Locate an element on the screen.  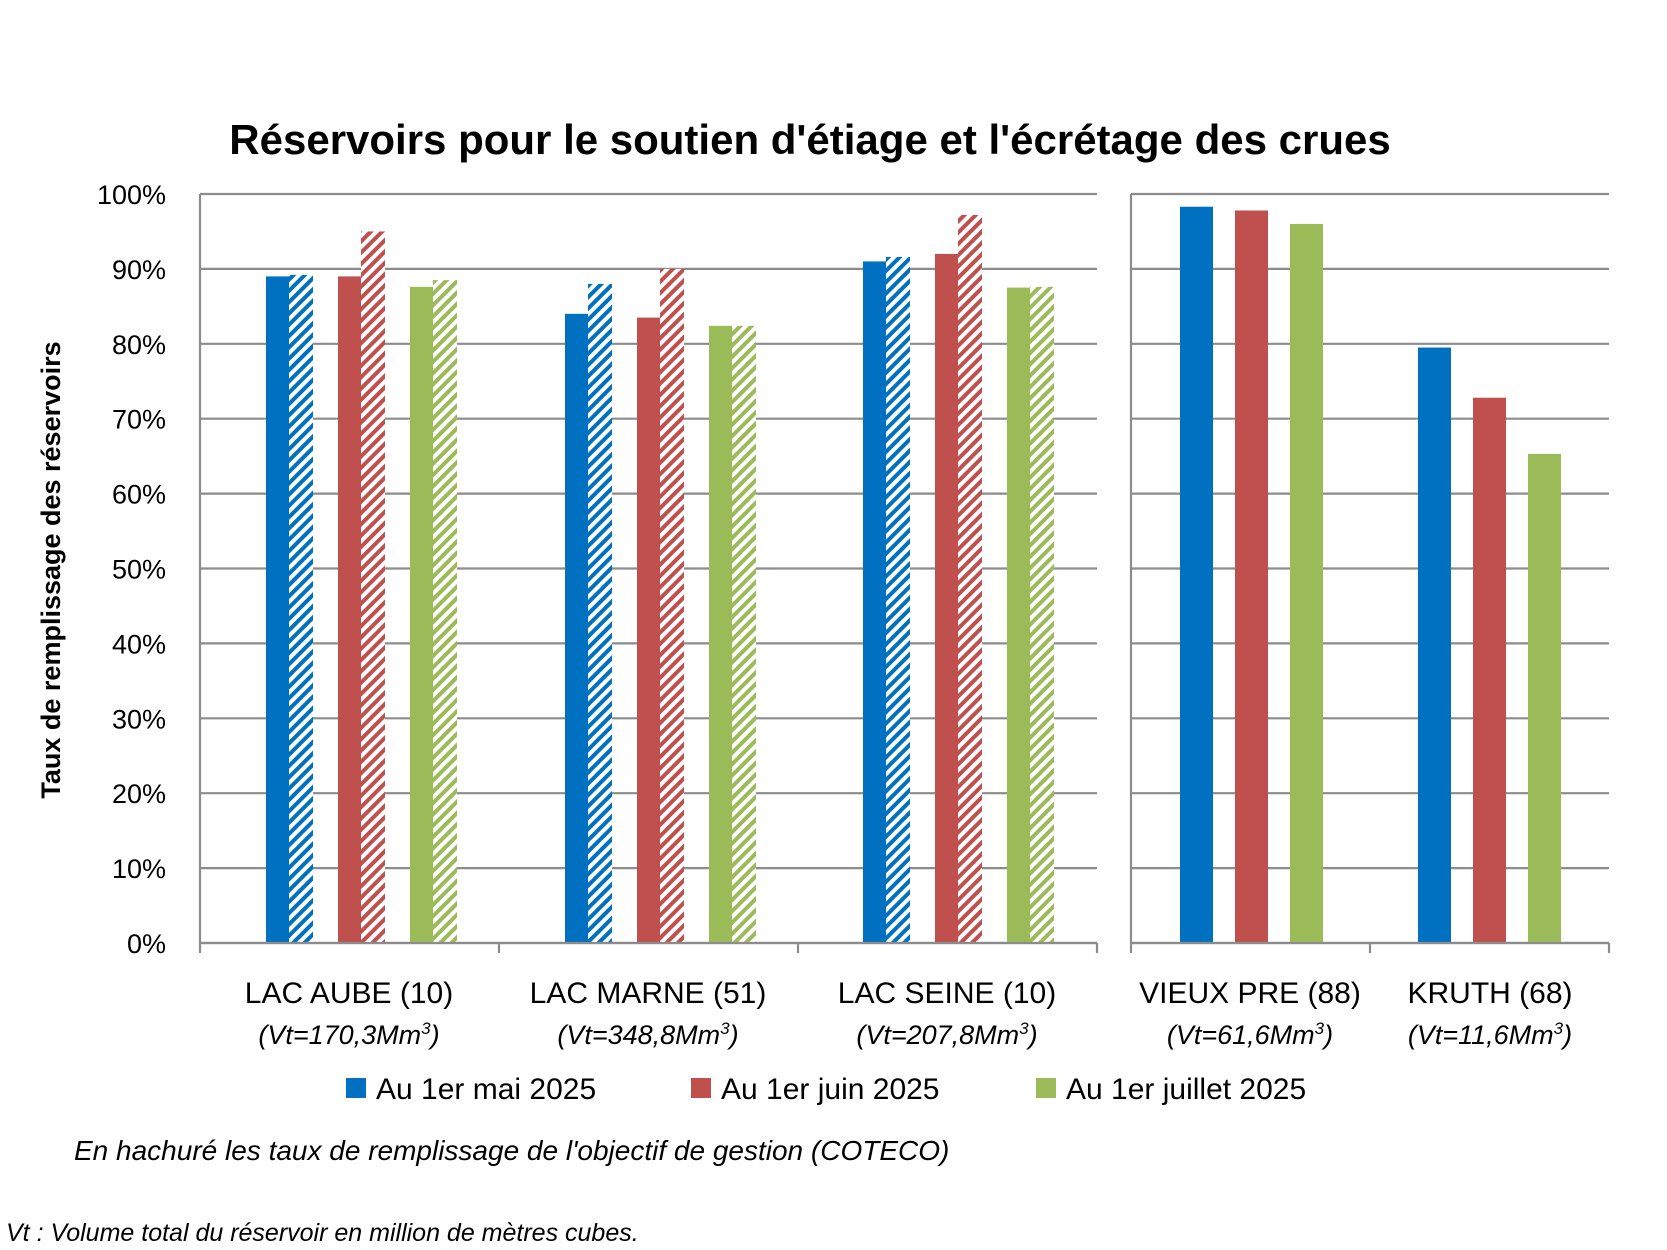
y-tick-label: 80% is located at coordinates (139, 345).